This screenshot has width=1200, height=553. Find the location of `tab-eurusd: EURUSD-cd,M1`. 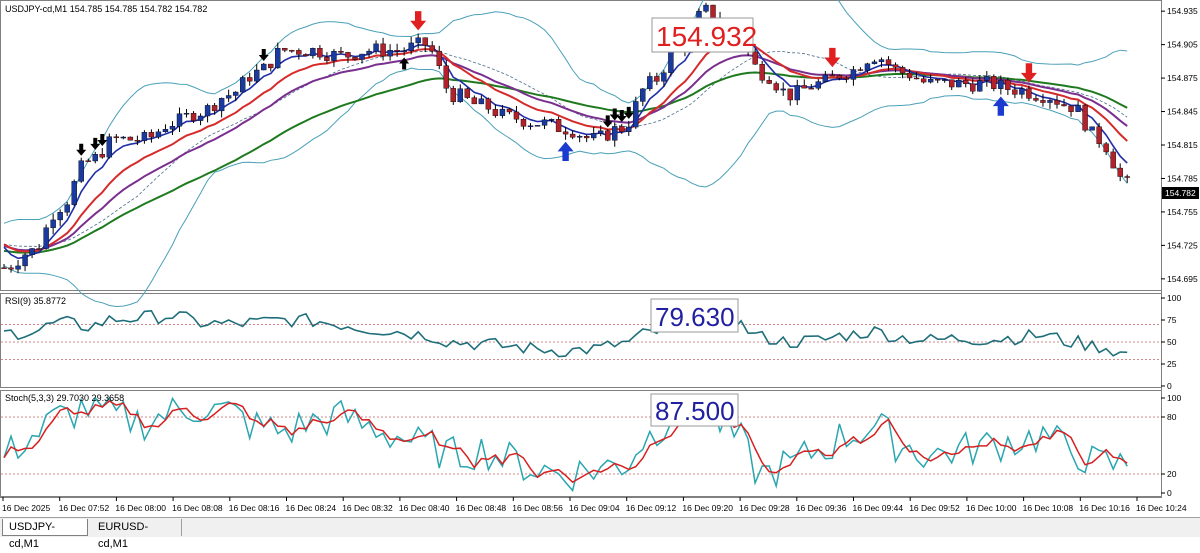

tab-eurusd: EURUSD-cd,M1 is located at coordinates (137, 534).